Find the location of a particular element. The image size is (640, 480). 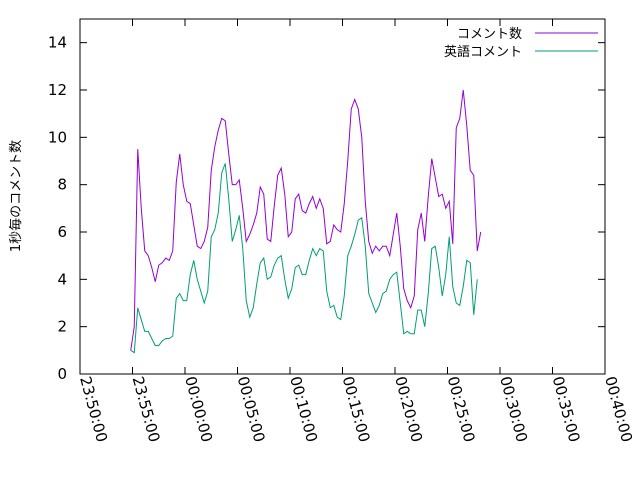

x-tick-label: 00:15:00 is located at coordinates (356, 409).